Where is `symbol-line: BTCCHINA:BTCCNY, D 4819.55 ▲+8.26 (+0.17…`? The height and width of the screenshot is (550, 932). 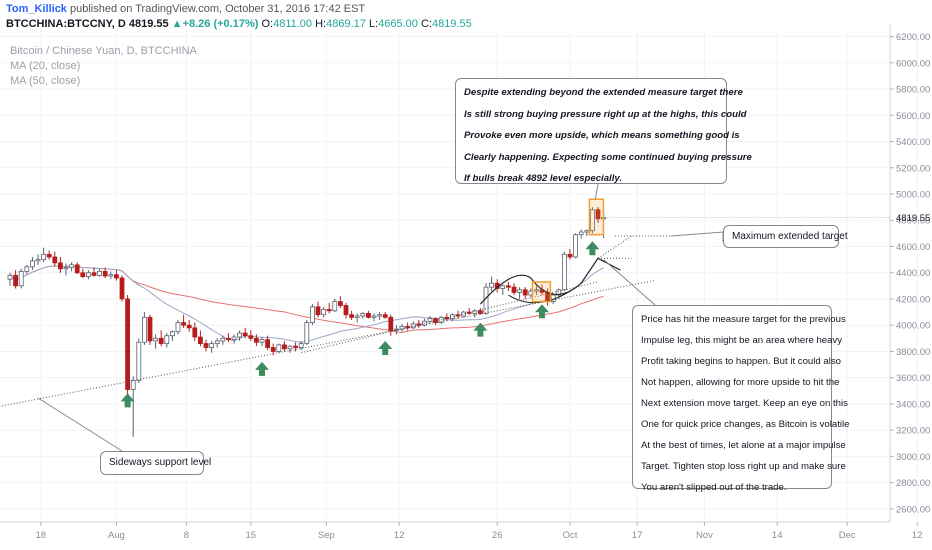
symbol-line: BTCCHINA:BTCCNY, D 4819.55 ▲+8.26 (+0.17… is located at coordinates (239, 24).